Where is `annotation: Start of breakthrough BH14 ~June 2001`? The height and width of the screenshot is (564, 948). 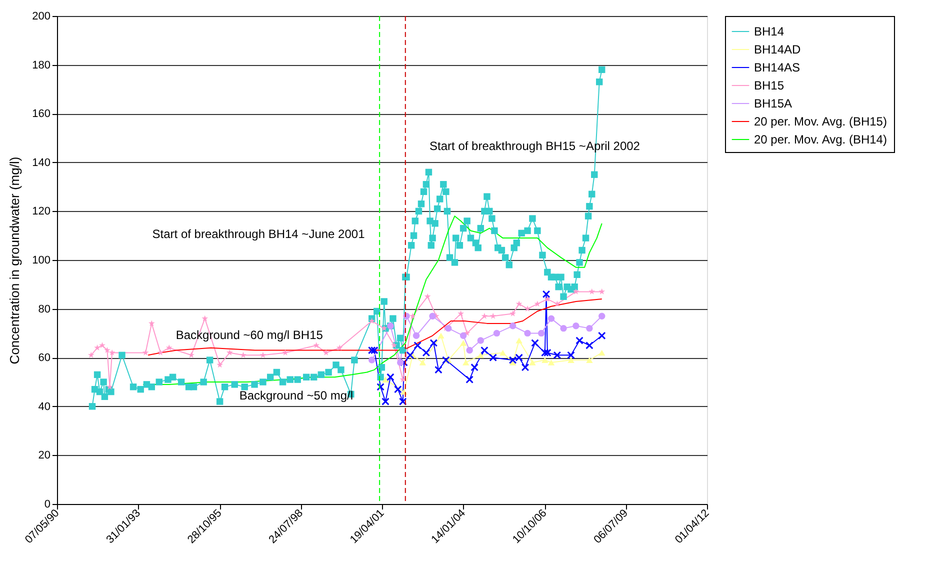 annotation: Start of breakthrough BH14 ~June 2001 is located at coordinates (259, 234).